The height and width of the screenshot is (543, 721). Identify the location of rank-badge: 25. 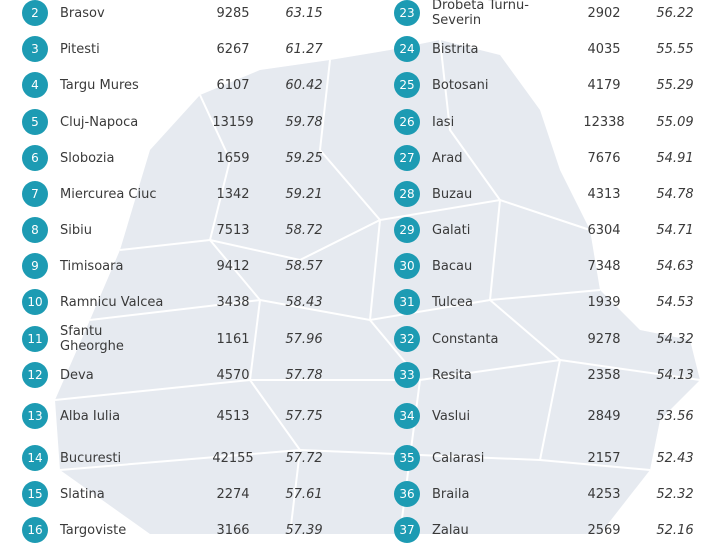
(407, 85).